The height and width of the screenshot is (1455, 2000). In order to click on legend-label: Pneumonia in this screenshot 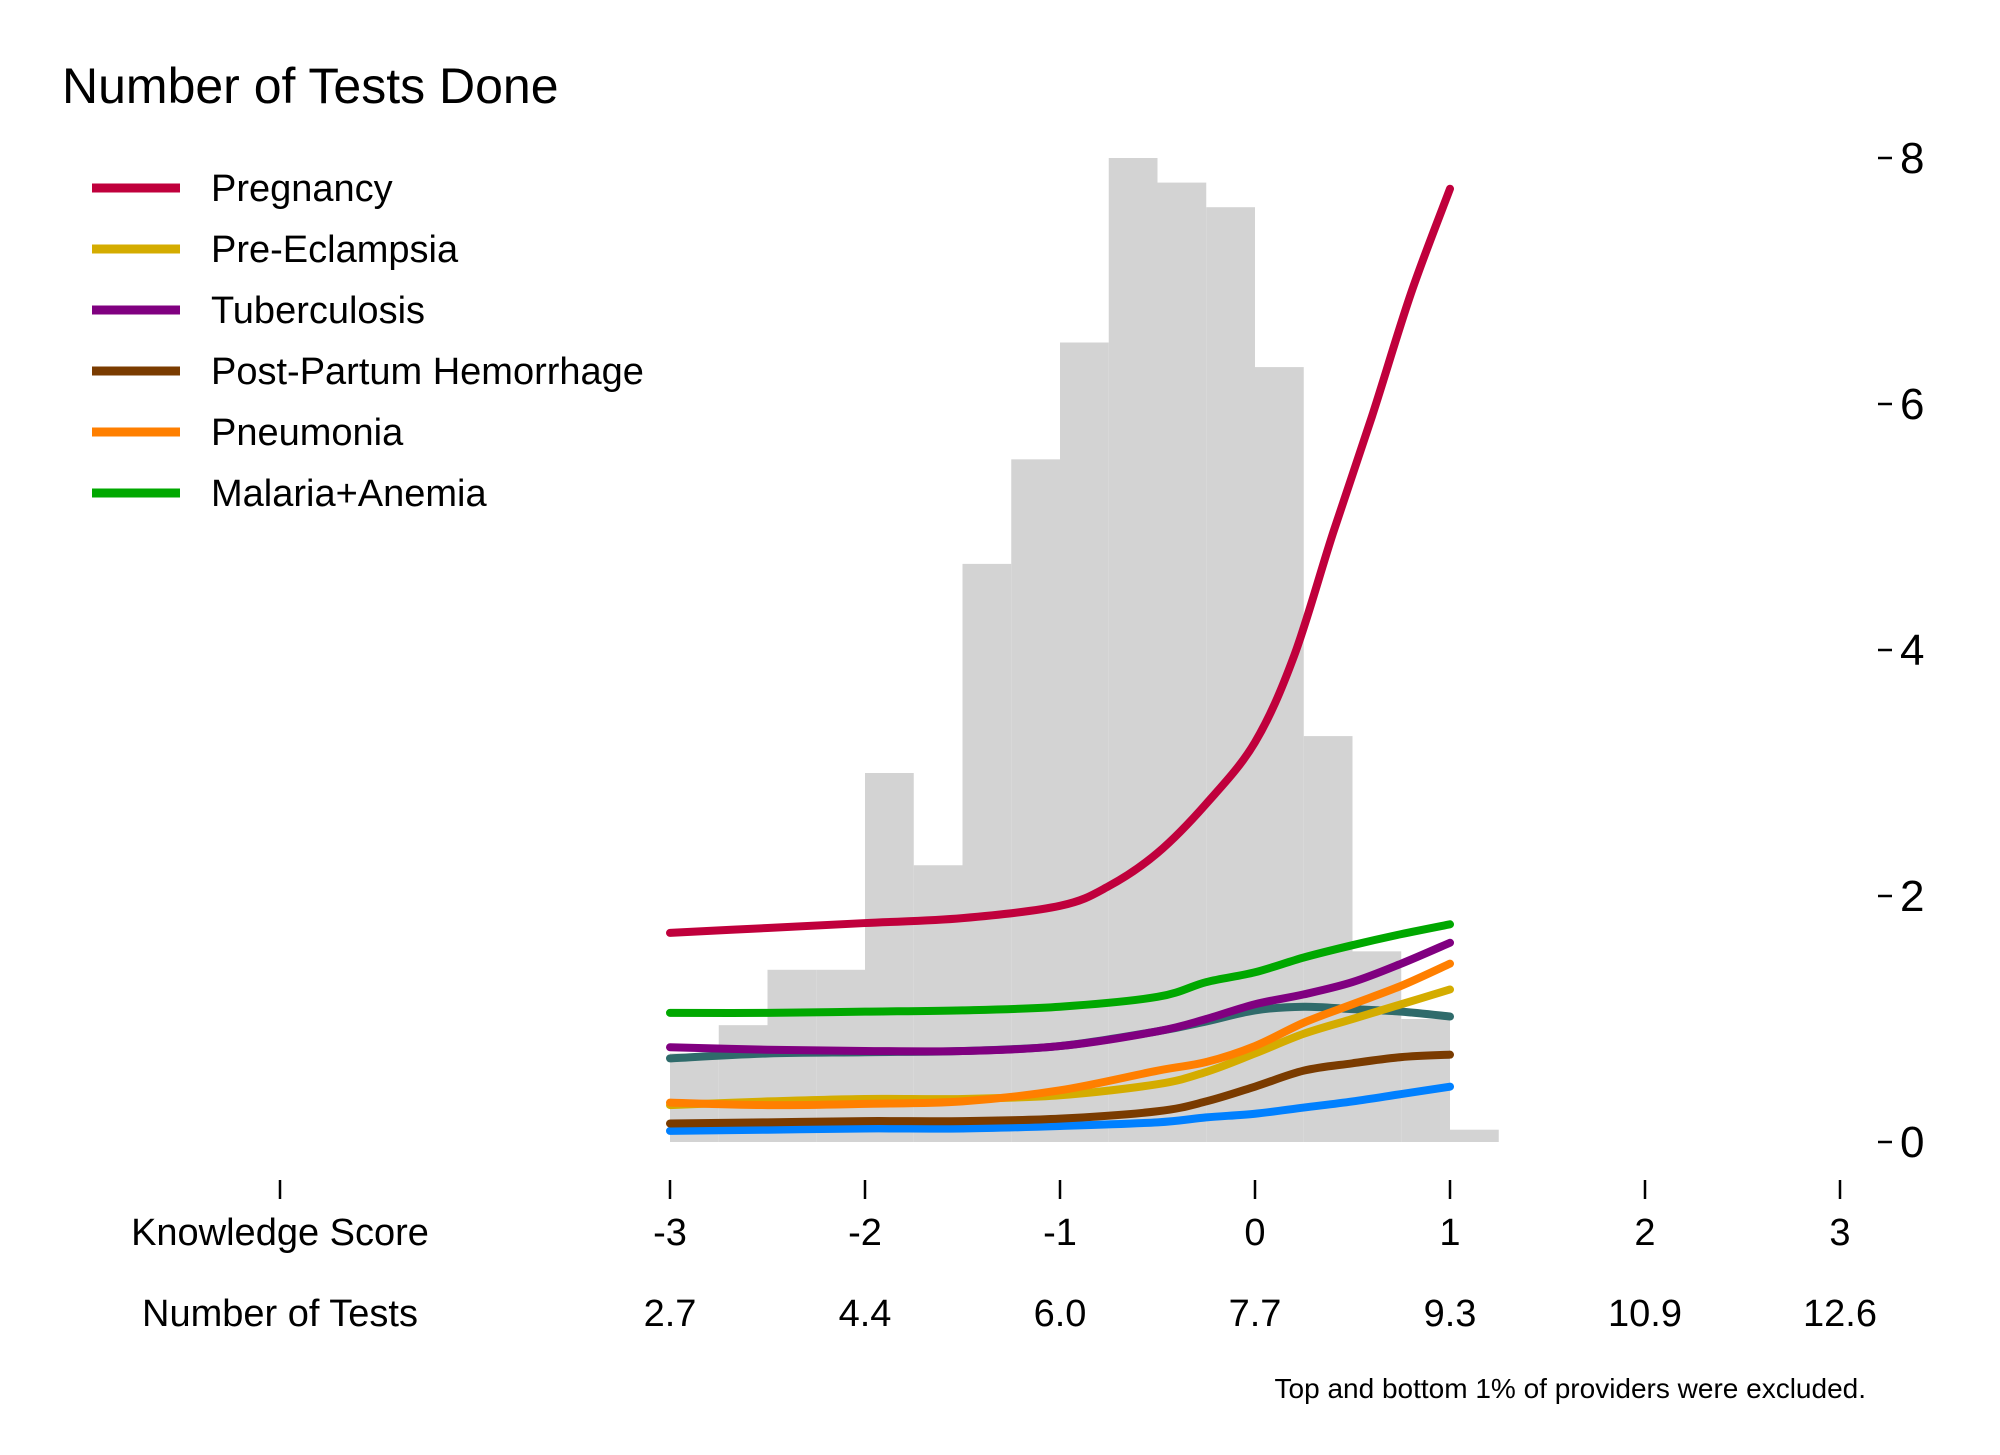, I will do `click(307, 433)`.